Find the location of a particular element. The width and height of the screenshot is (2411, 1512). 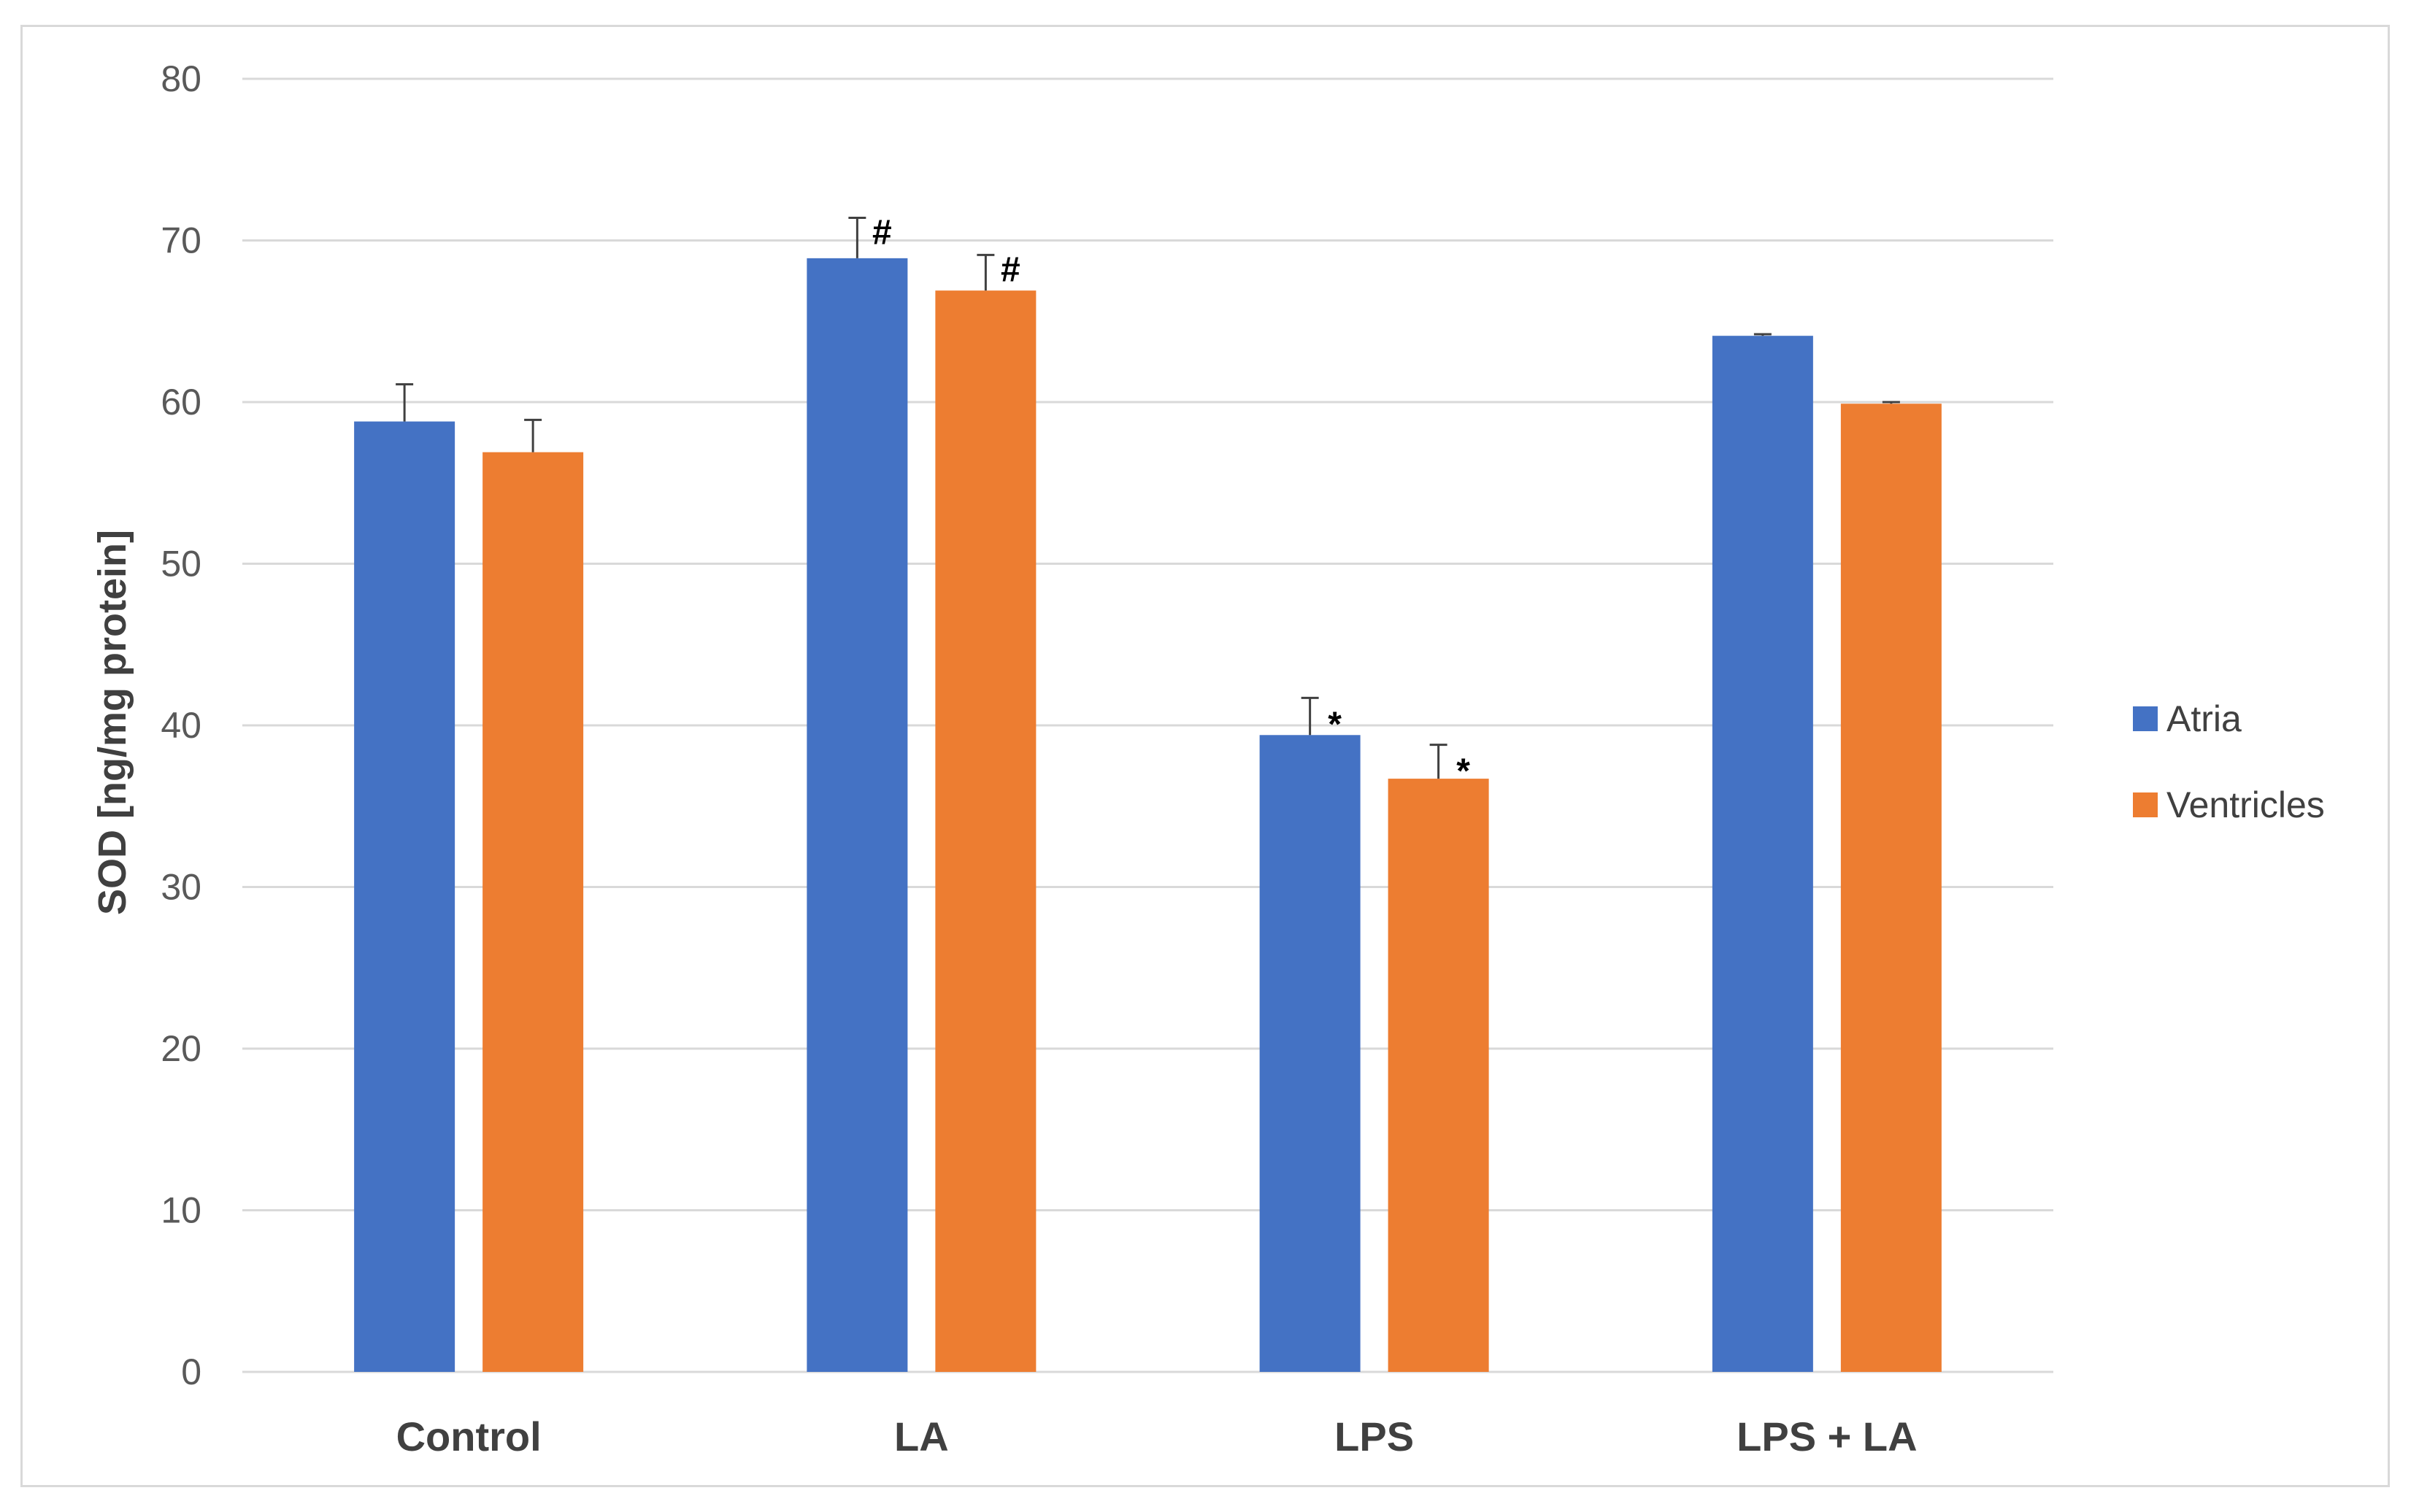

y-tick-label-10: 10 is located at coordinates (181, 1210).